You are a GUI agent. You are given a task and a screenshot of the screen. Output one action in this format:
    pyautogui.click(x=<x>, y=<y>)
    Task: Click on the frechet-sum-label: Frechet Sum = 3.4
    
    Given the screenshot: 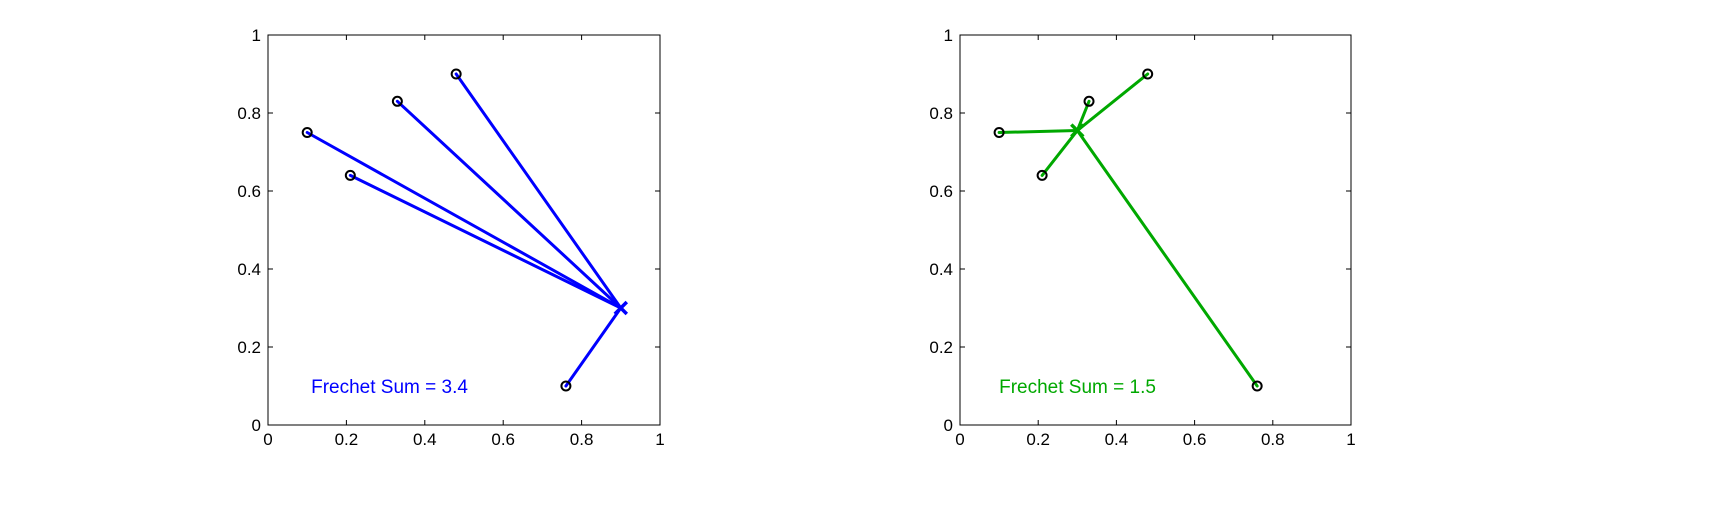 What is the action you would take?
    pyautogui.click(x=389, y=387)
    